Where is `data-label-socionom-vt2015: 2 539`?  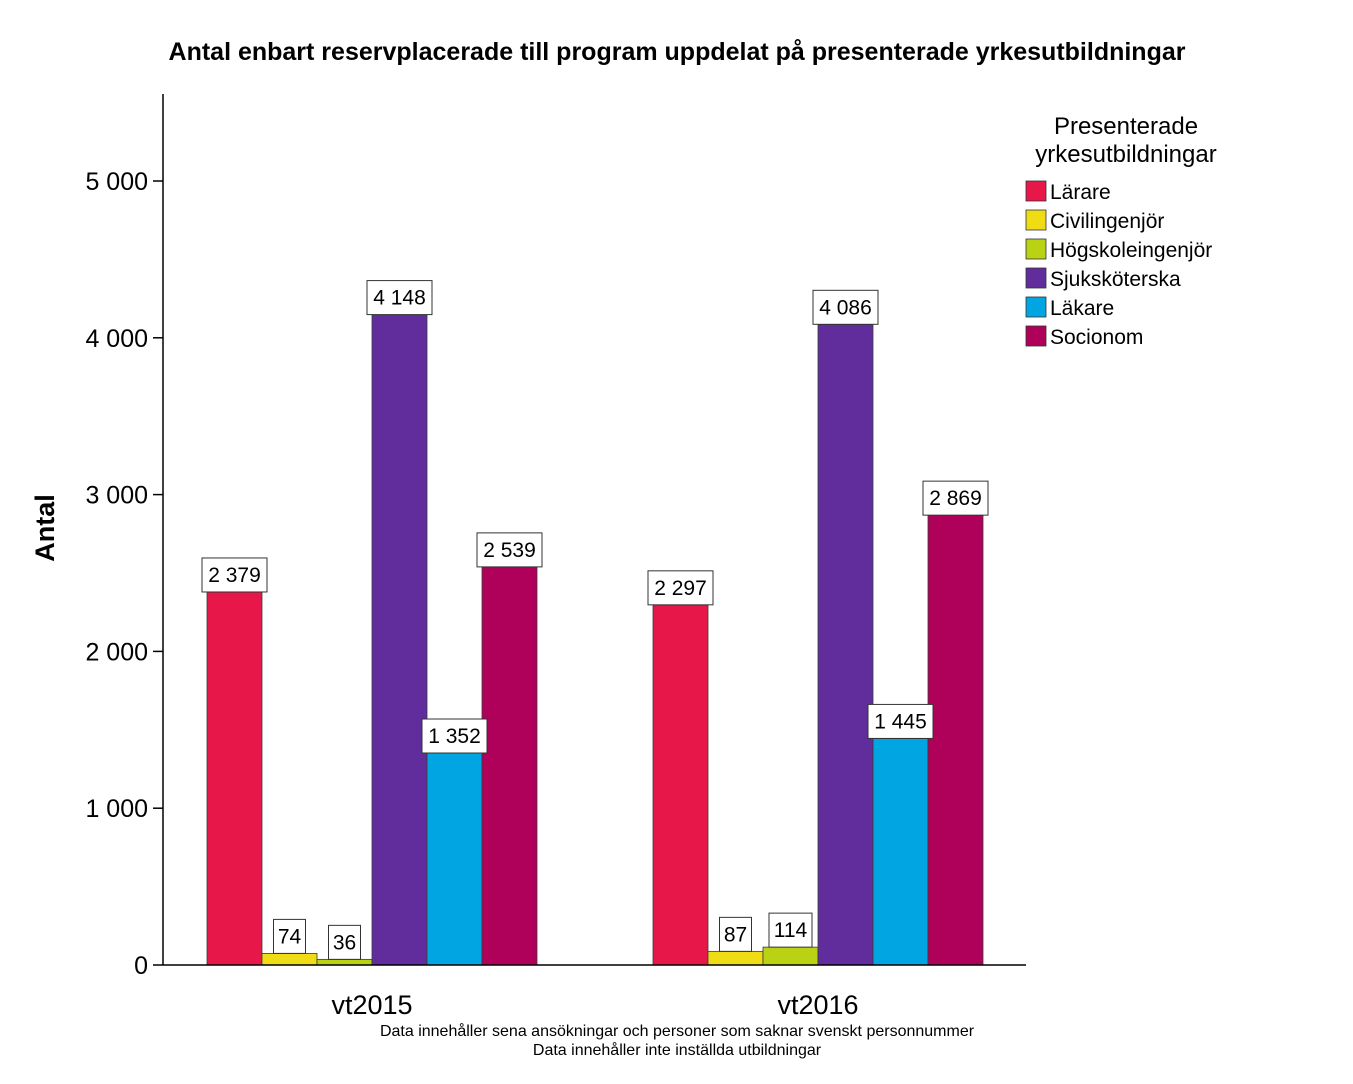 data-label-socionom-vt2015: 2 539 is located at coordinates (509, 550).